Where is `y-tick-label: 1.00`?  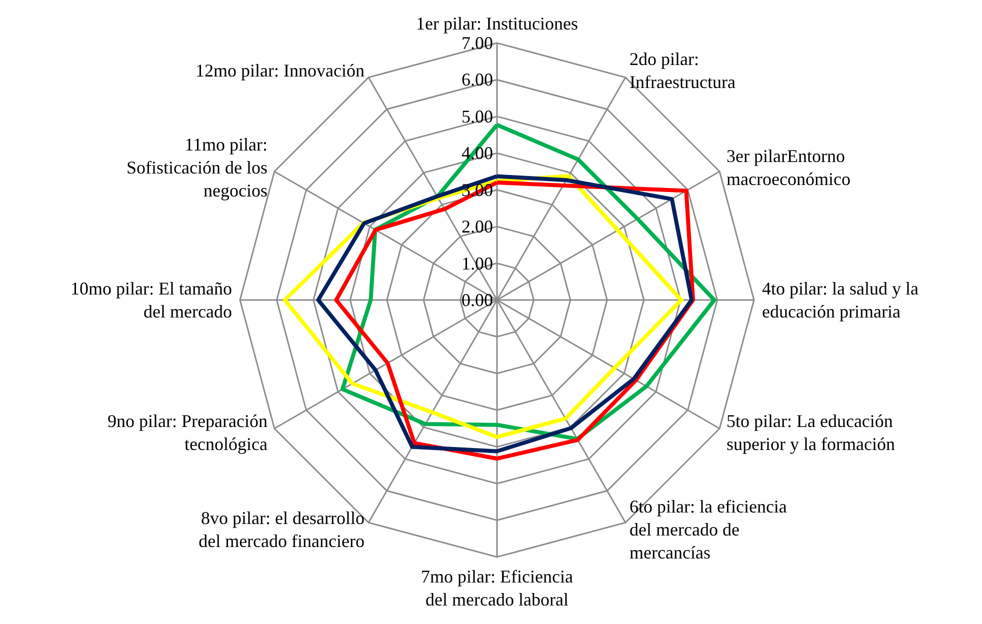
y-tick-label: 1.00 is located at coordinates (477, 263).